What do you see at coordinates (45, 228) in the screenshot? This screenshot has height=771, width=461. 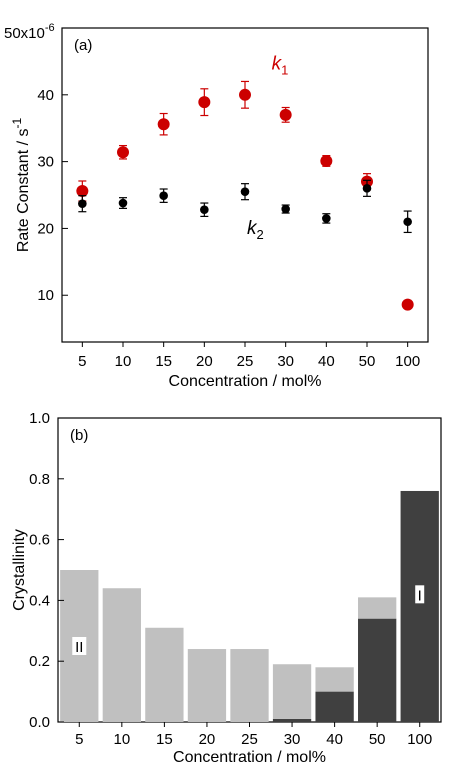 I see `panel-a-y-tick-label: 20` at bounding box center [45, 228].